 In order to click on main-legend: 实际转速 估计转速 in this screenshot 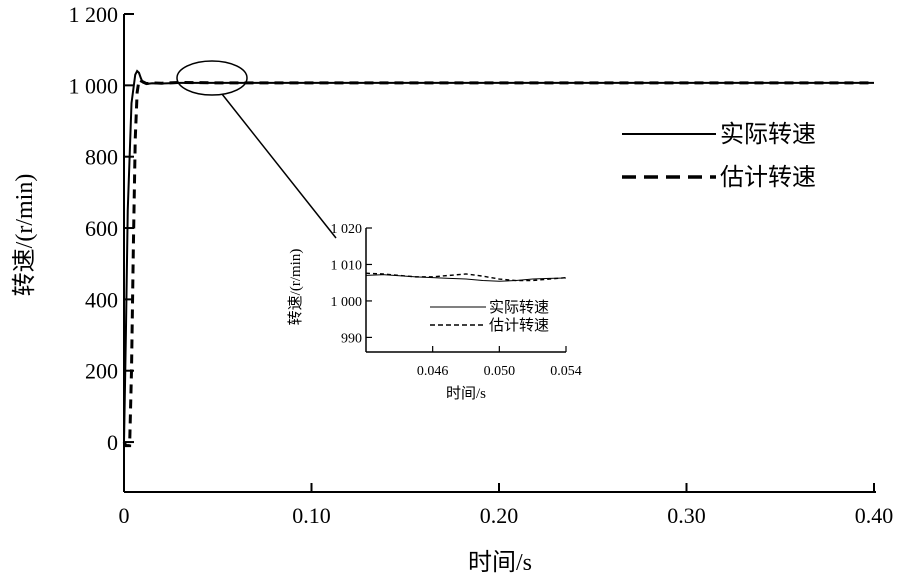, I will do `click(719, 156)`.